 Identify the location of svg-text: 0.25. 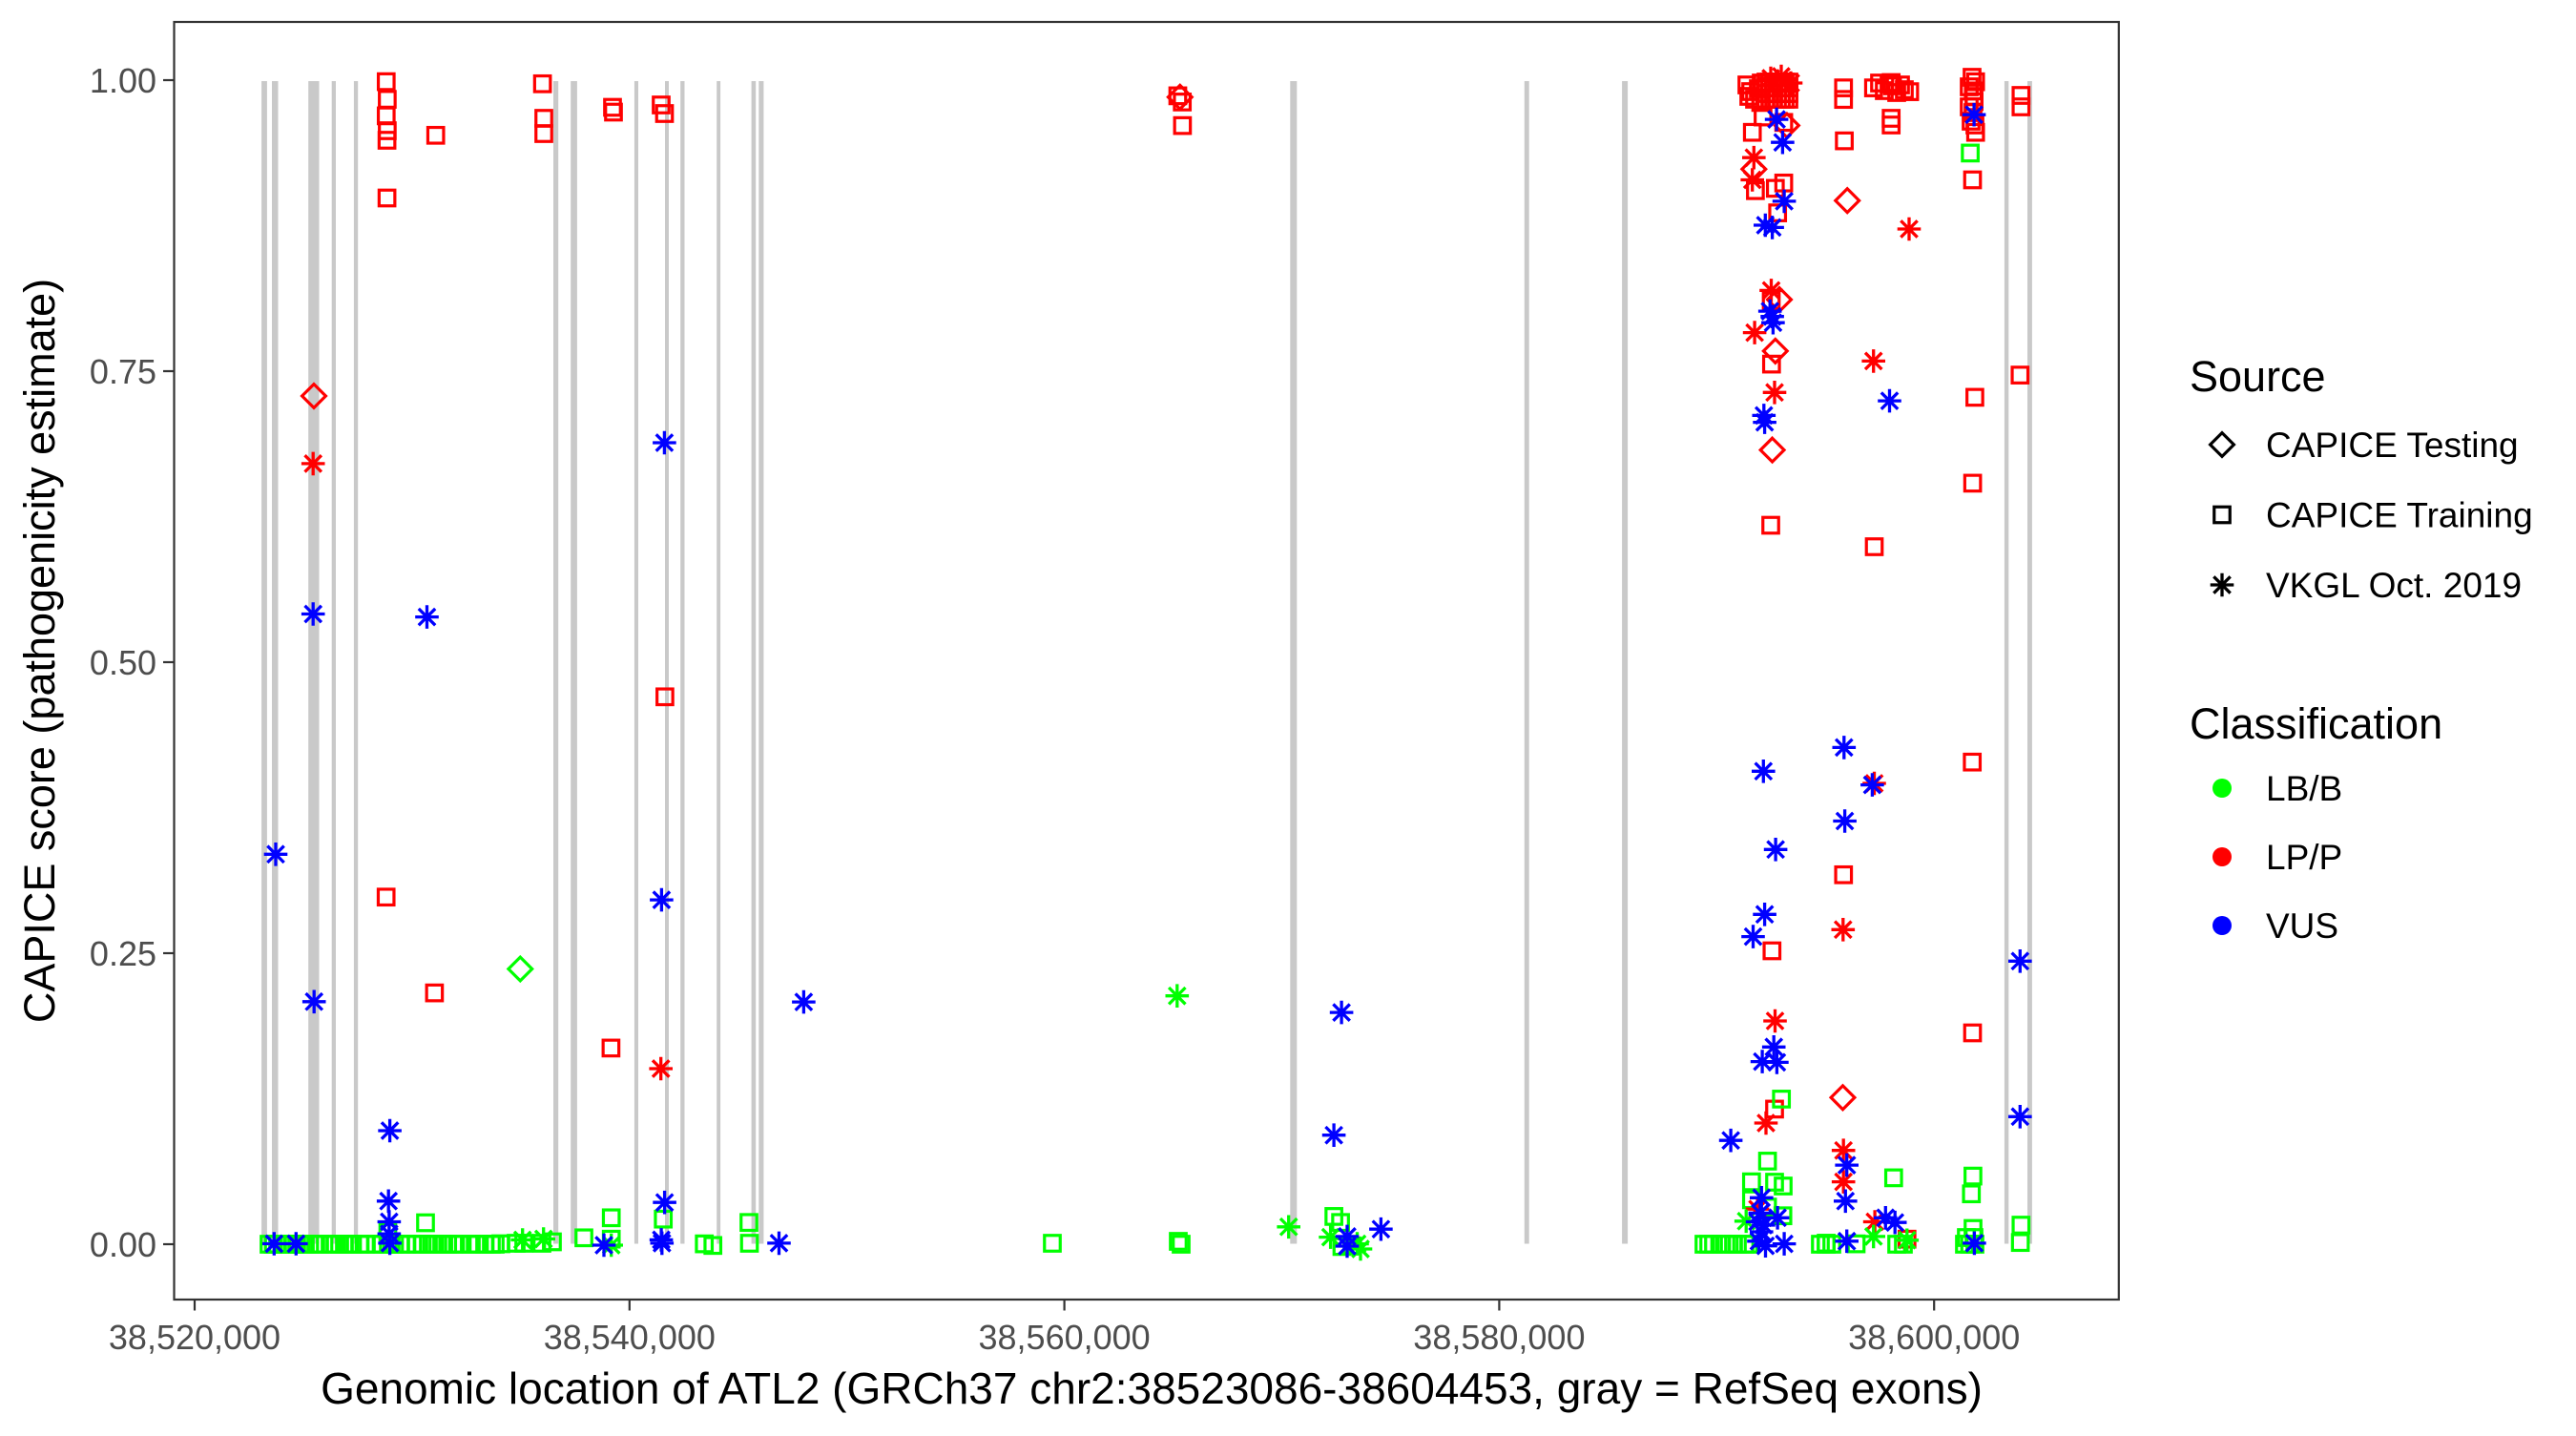
(123, 953).